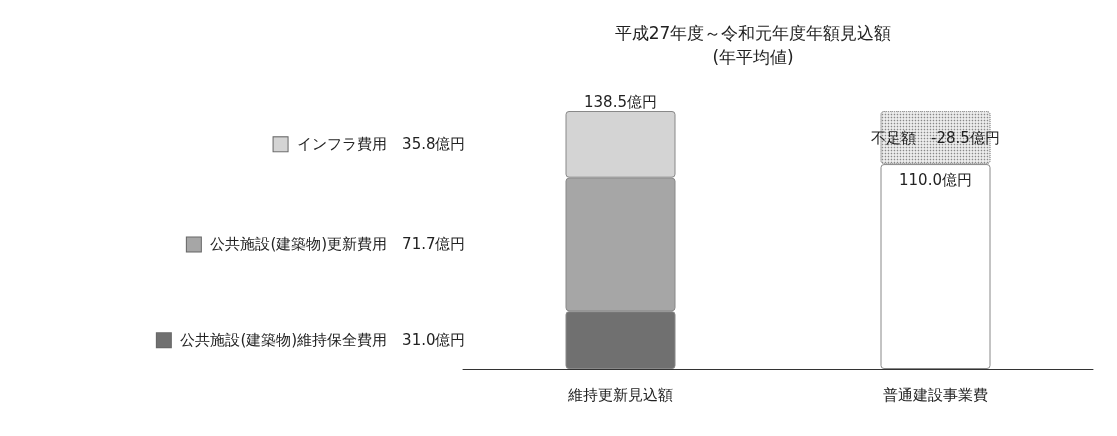 The height and width of the screenshot is (436, 1117). I want to click on legend-label: インフラ費用 35.8億円, so click(376, 144).